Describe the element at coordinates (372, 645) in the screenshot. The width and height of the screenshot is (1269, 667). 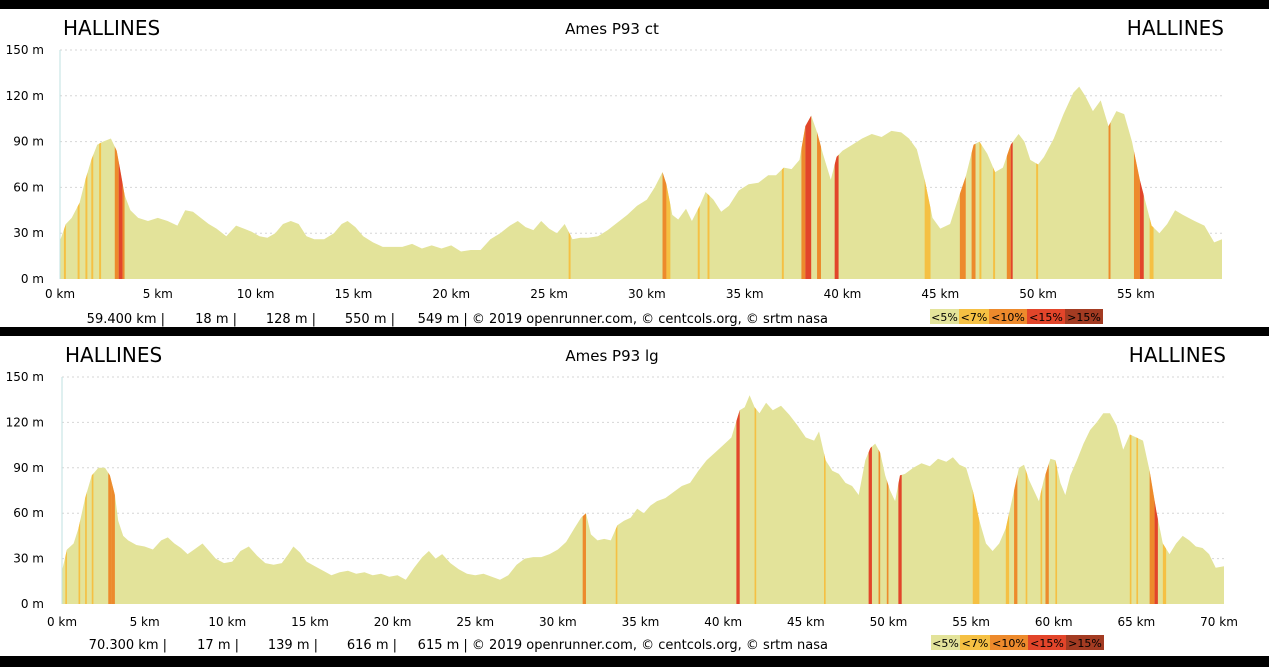
I see `stat-ascent: 616 m |` at that location.